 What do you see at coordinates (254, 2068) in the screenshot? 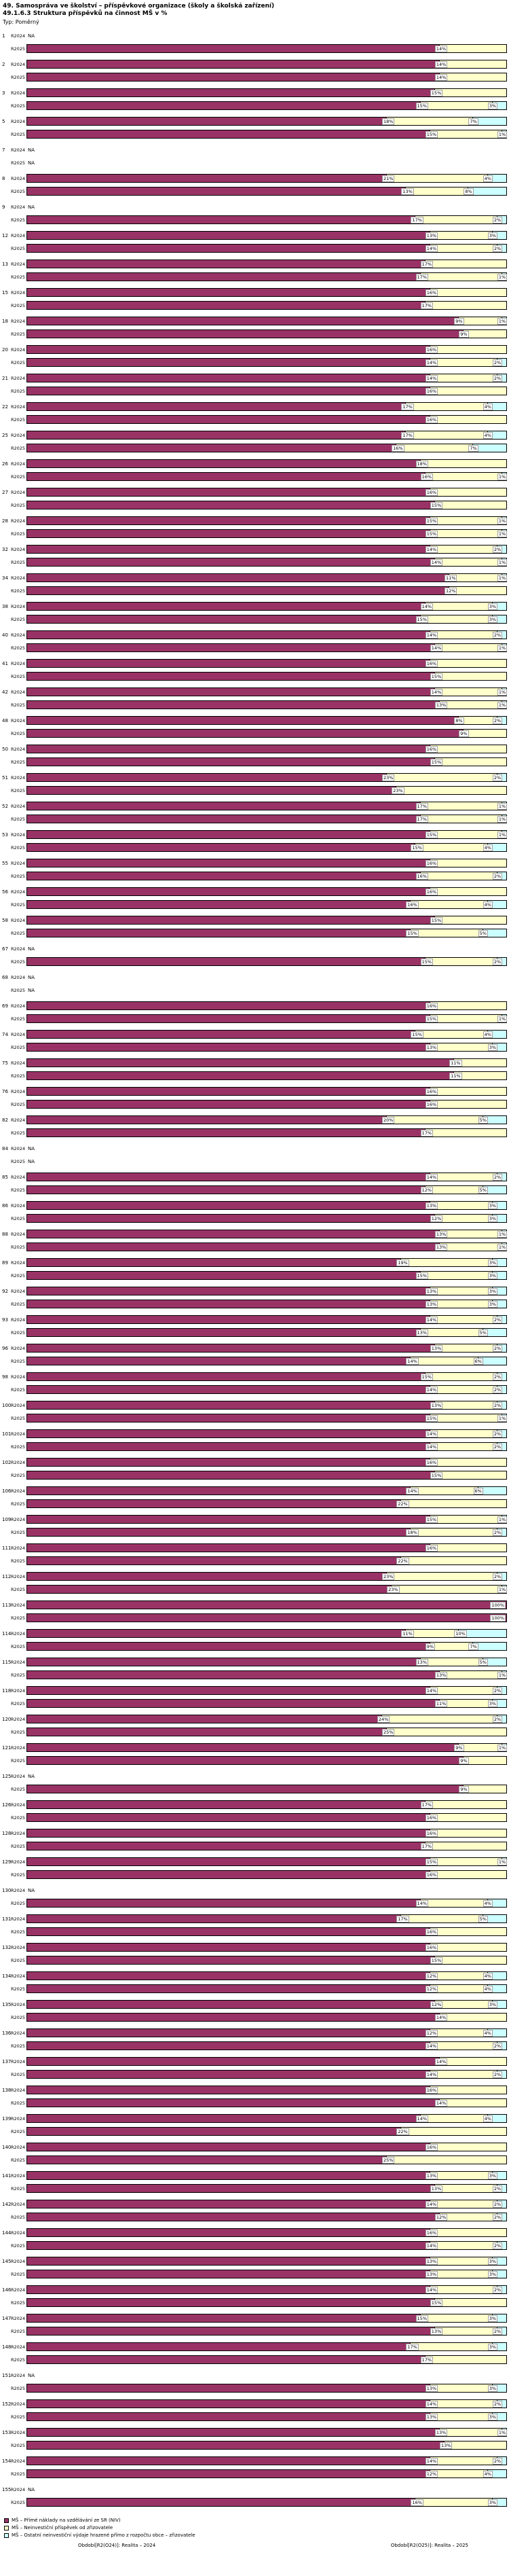
I see `chart-group: 137 R2024 14% R2025 14% 2%` at bounding box center [254, 2068].